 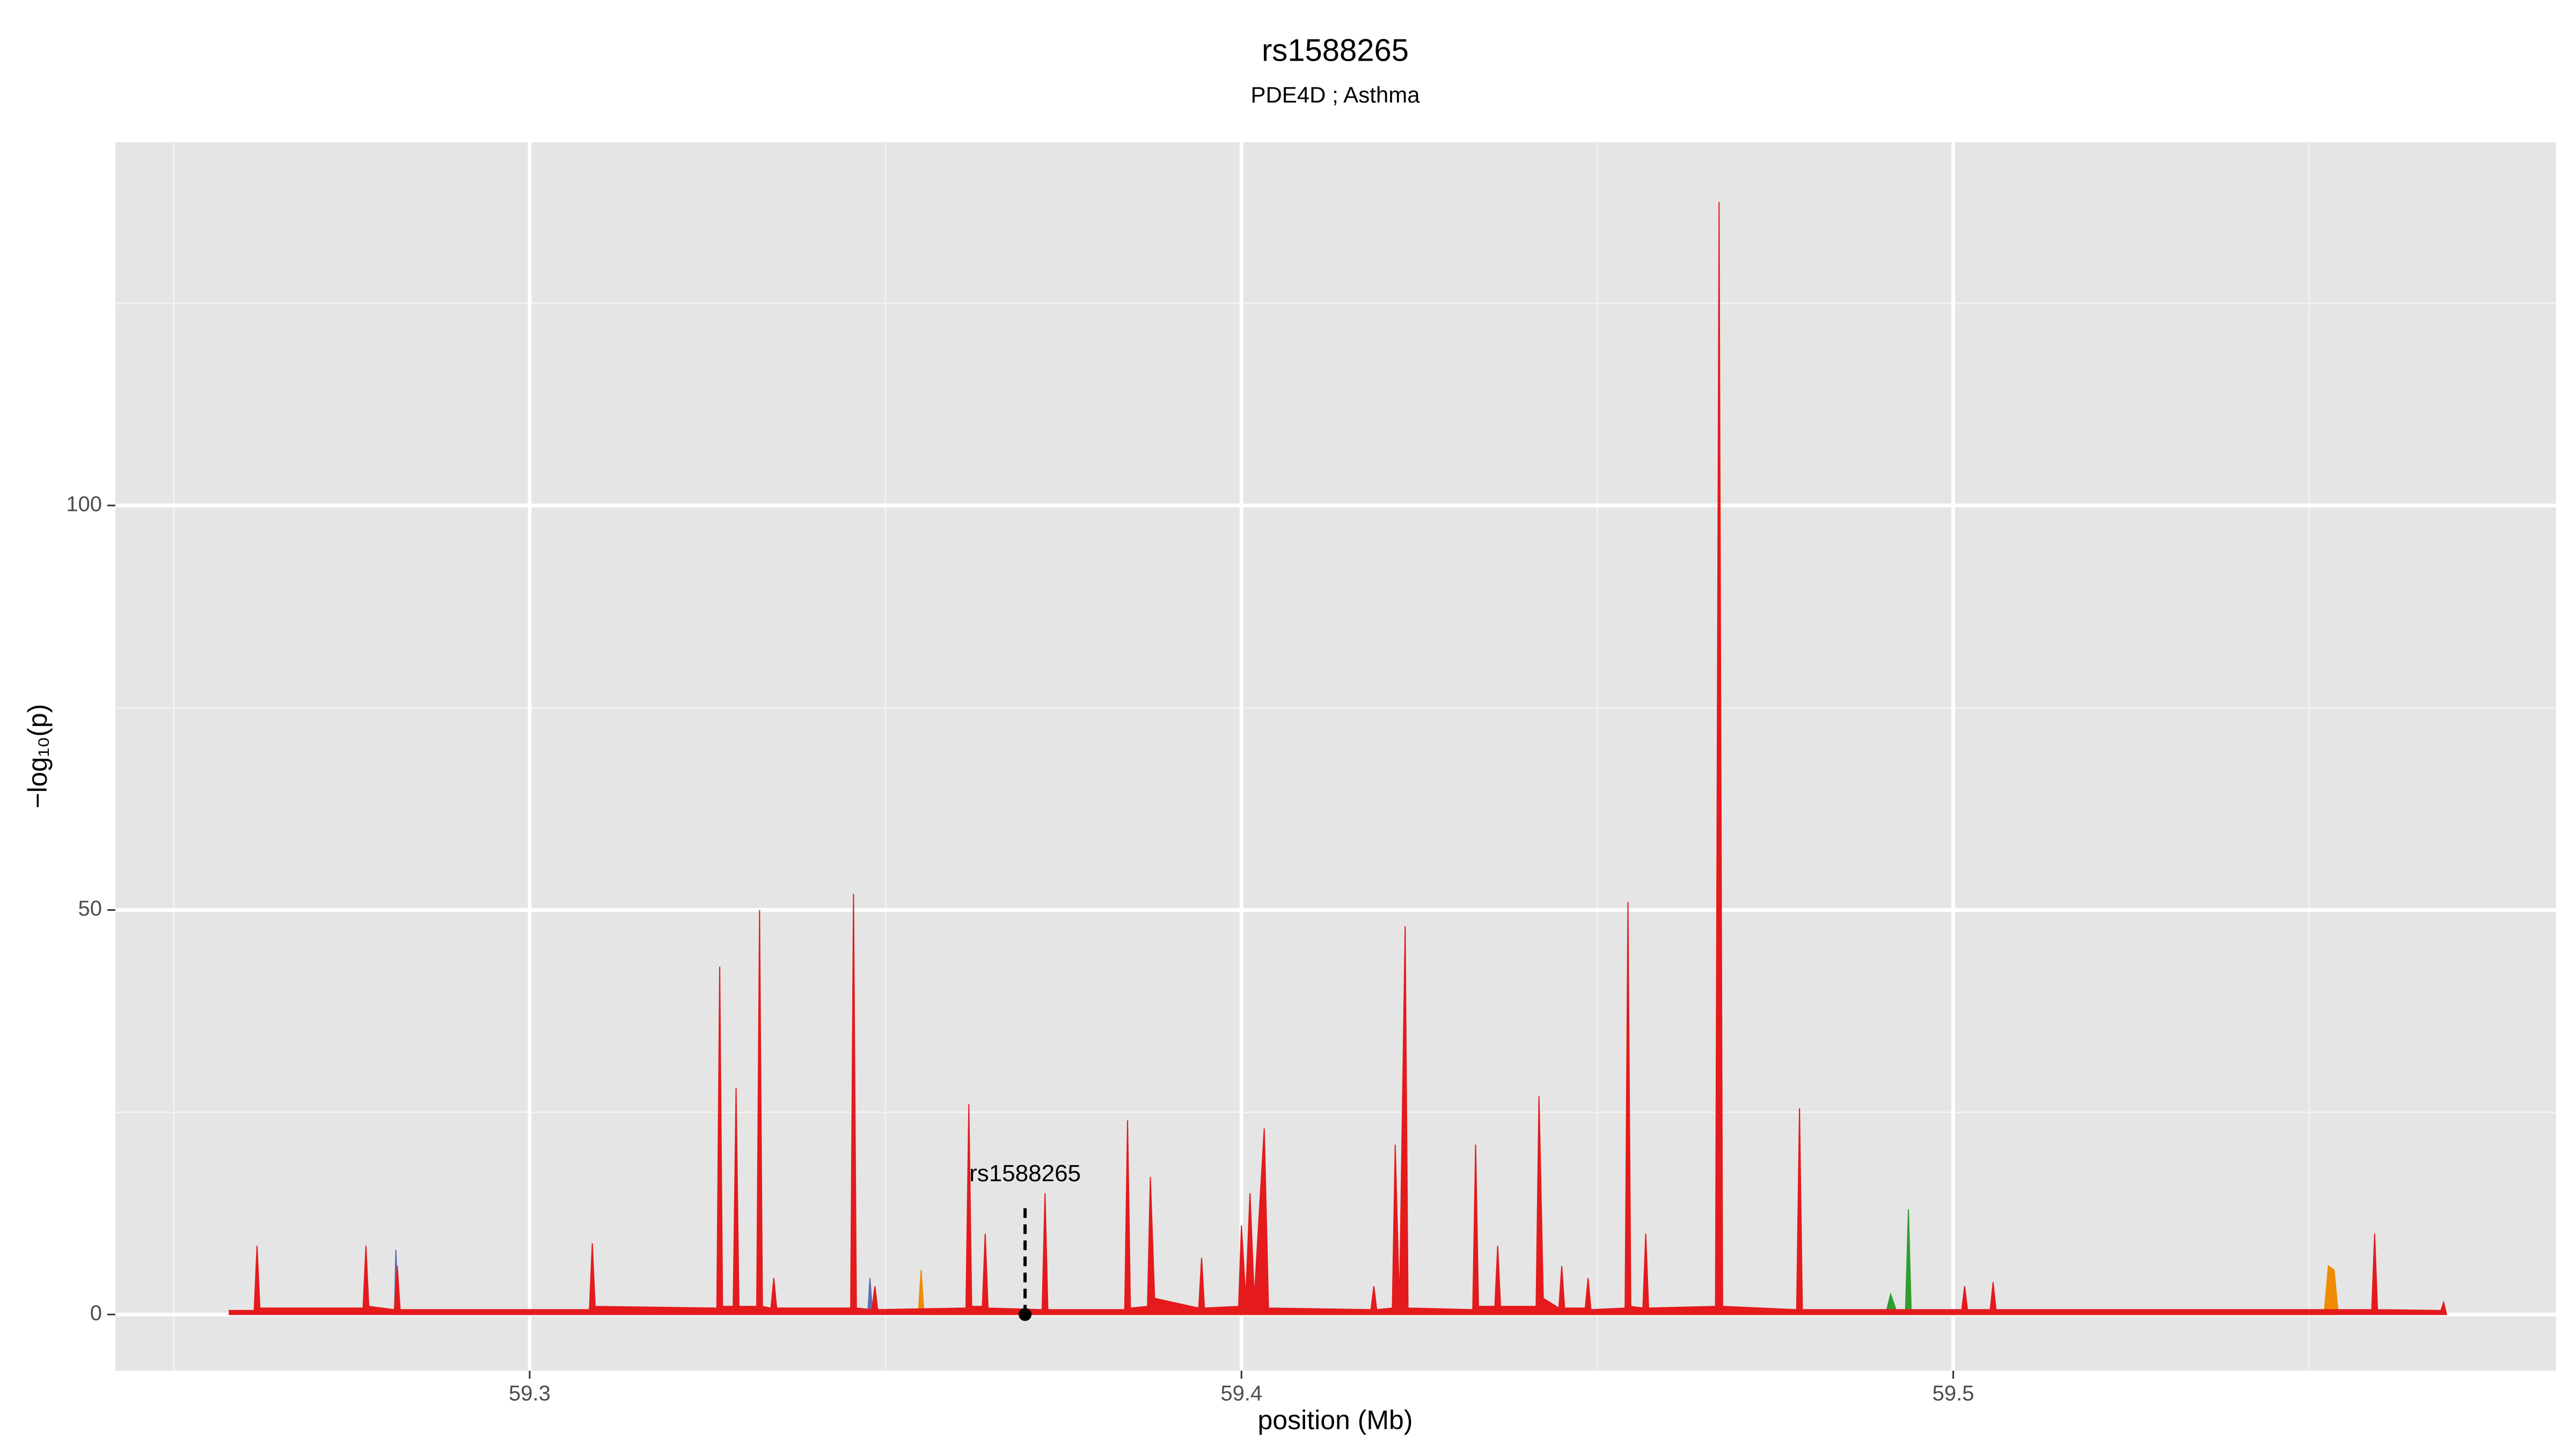 What do you see at coordinates (1335, 94) in the screenshot?
I see `chart-subtitle: PDE4D ; Asthma` at bounding box center [1335, 94].